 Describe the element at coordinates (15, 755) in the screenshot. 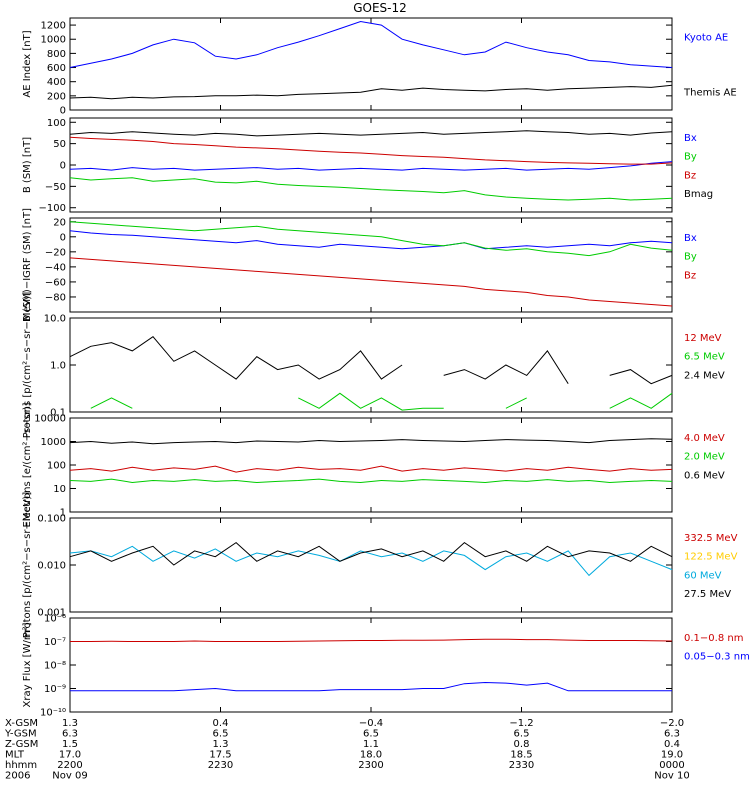

I see `ephemeris-row-label: MLT` at that location.